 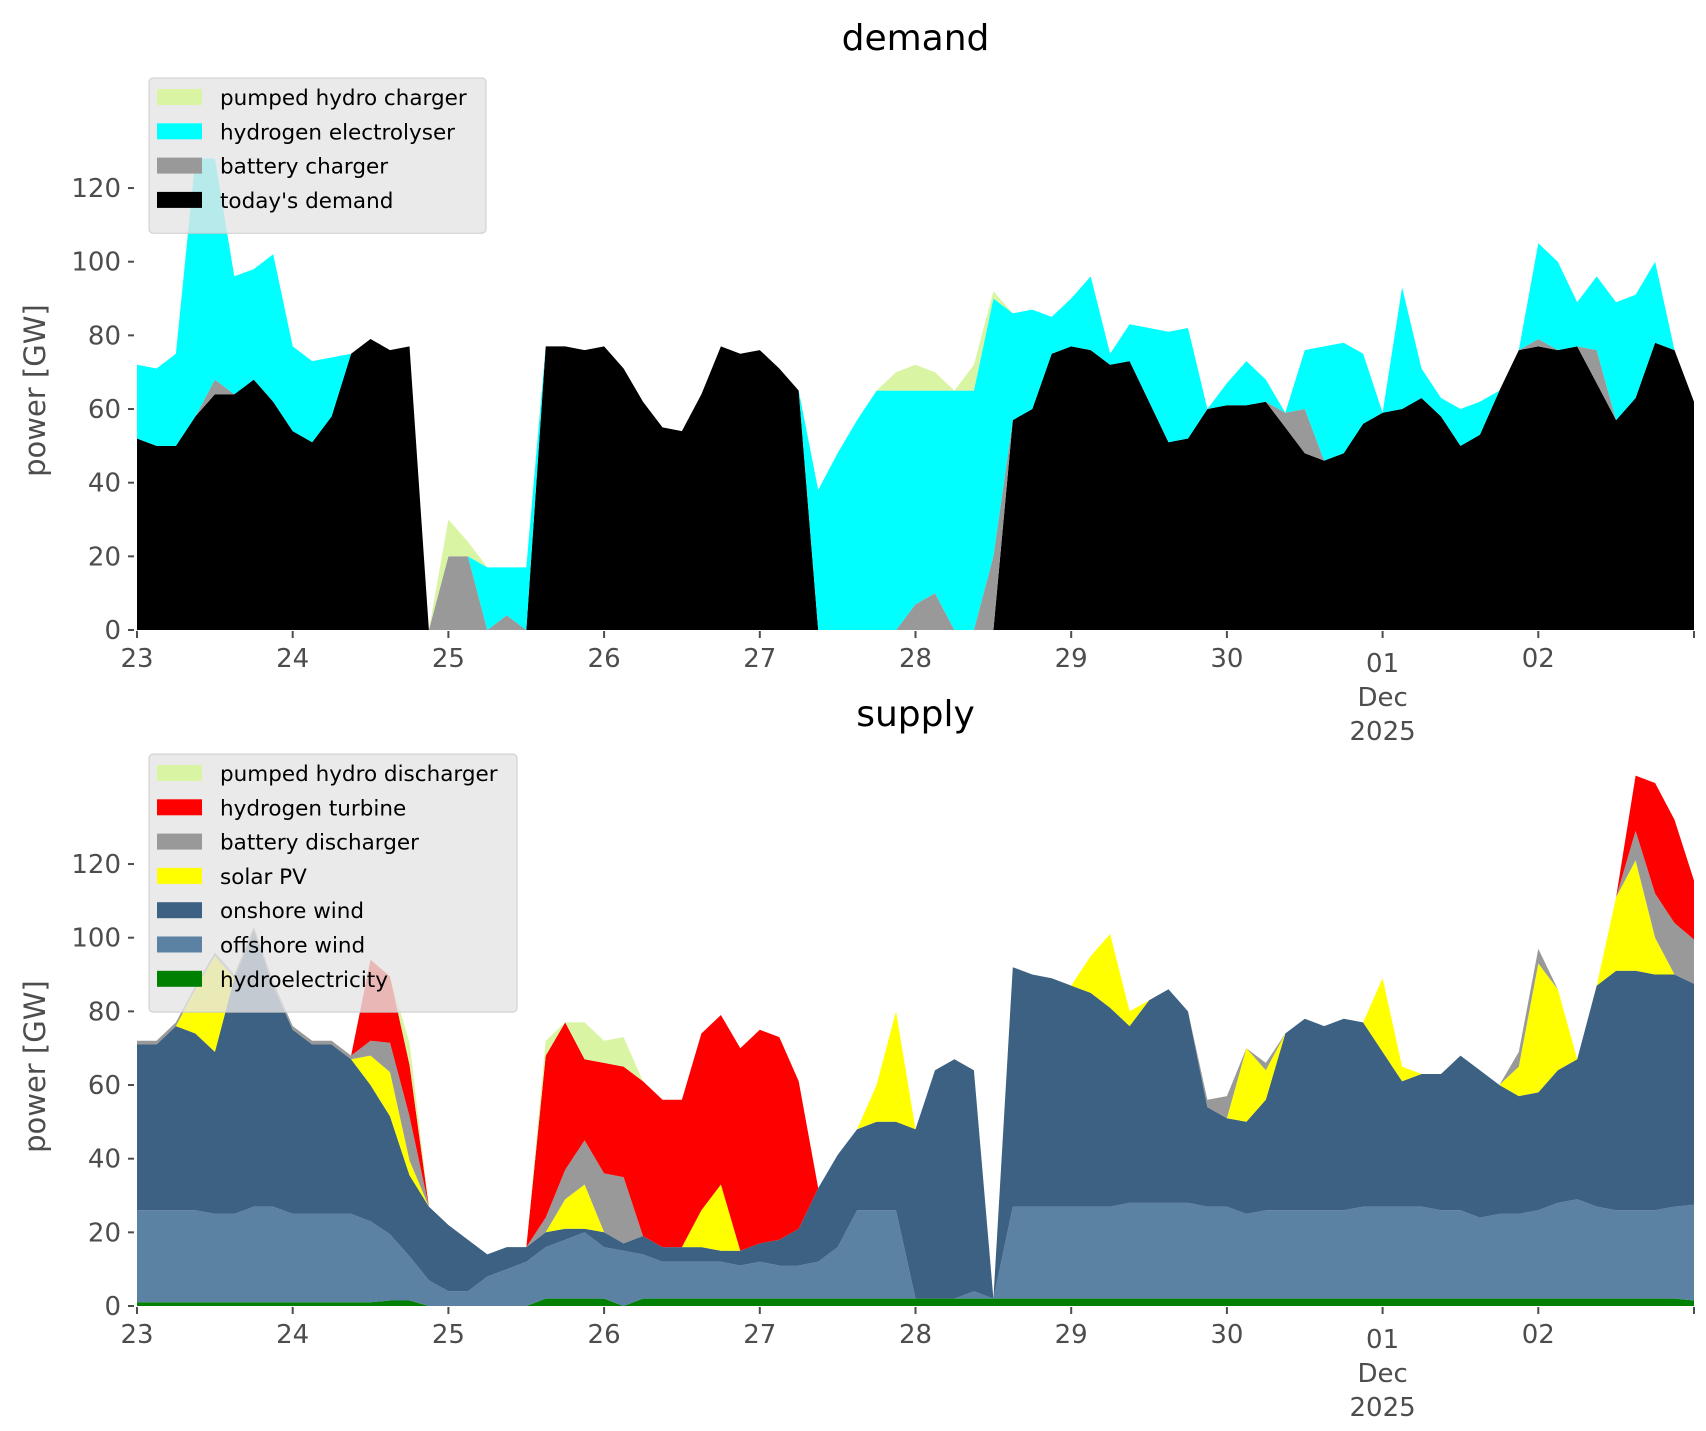 What do you see at coordinates (759, 1335) in the screenshot?
I see `supply-xtick-label: 27` at bounding box center [759, 1335].